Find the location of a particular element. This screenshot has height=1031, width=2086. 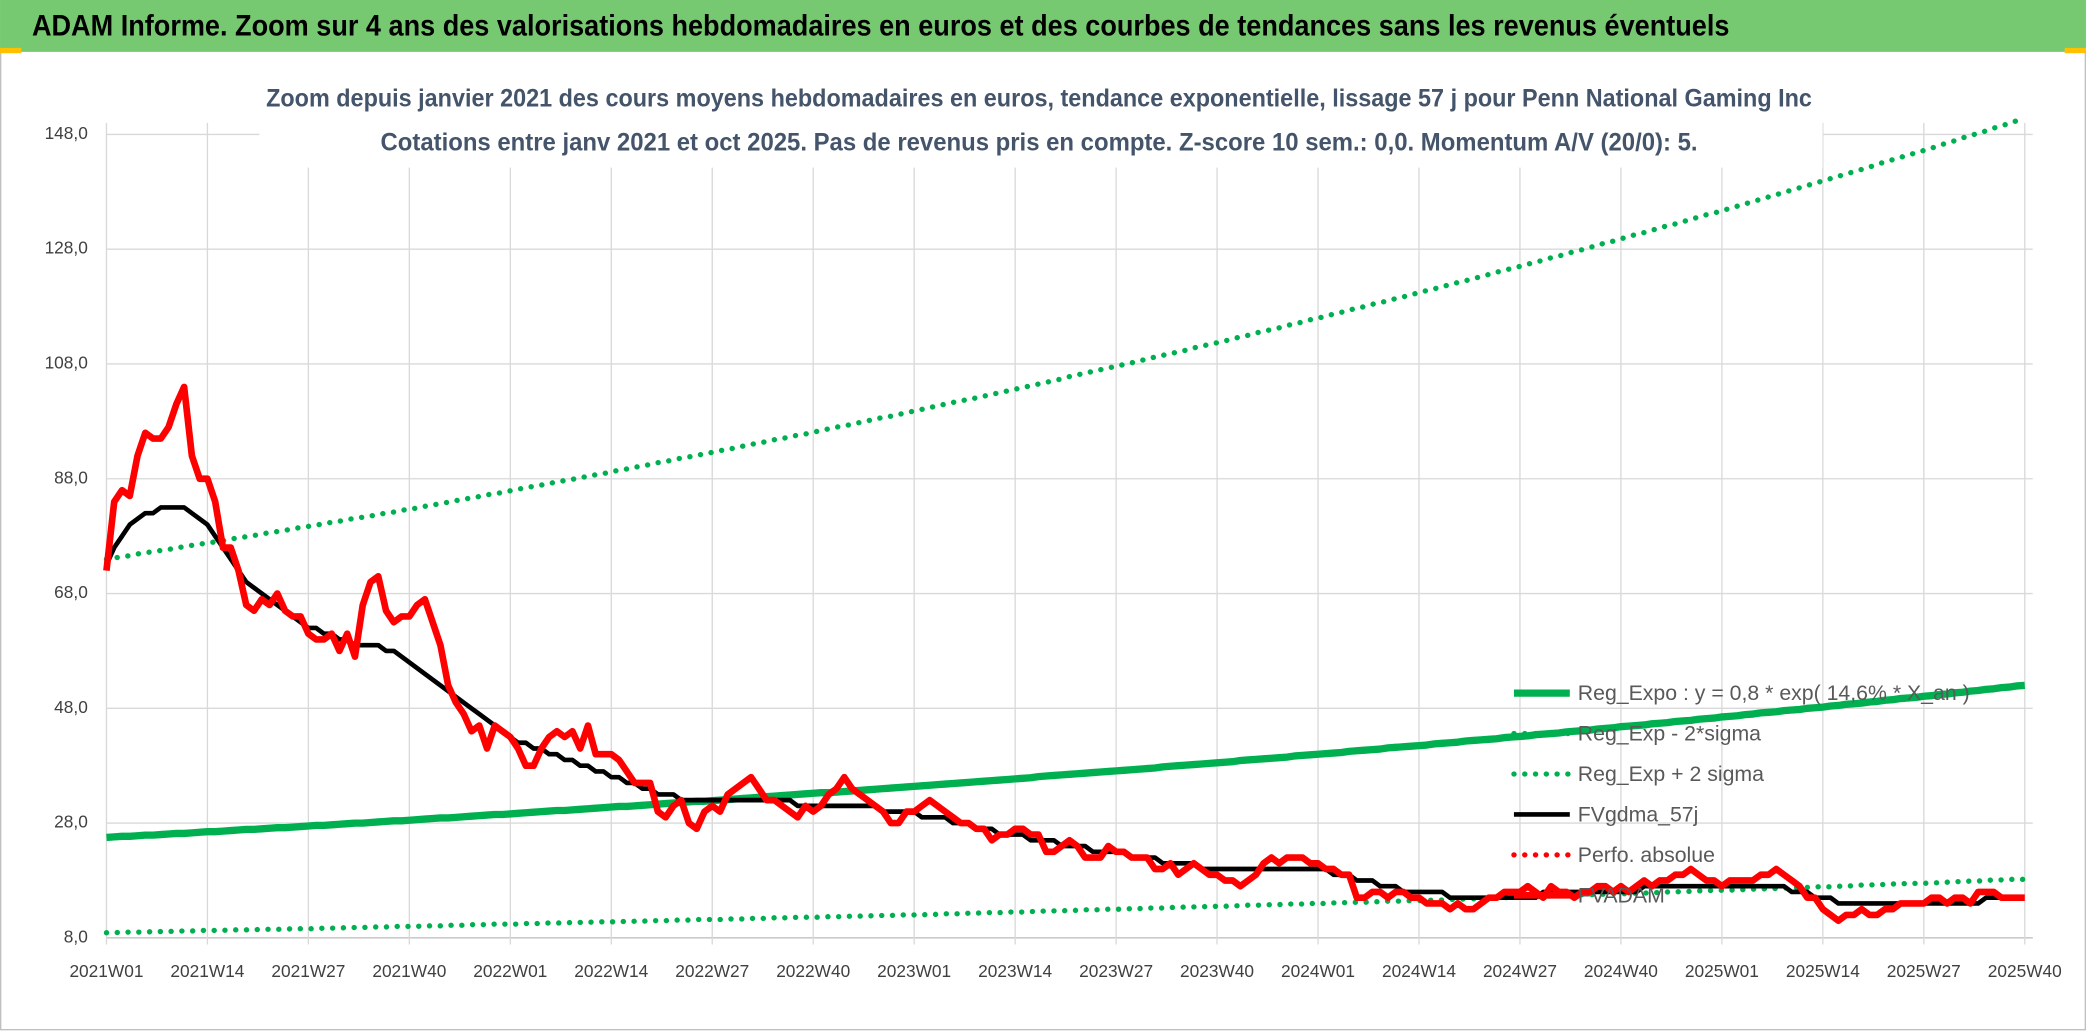

x-tick-label: 2025W01 is located at coordinates (1722, 971).